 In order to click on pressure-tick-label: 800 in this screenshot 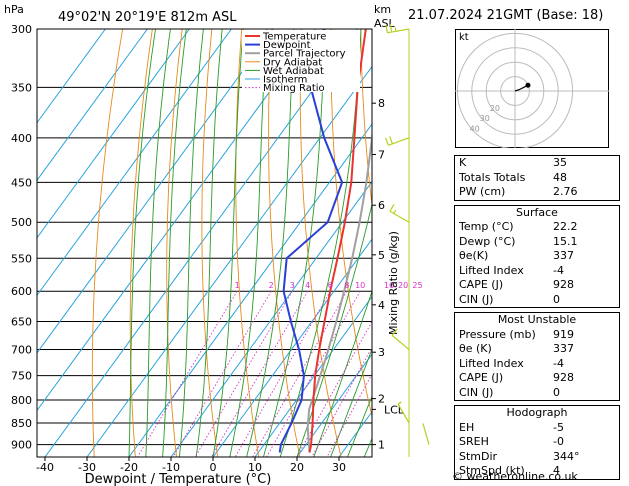, I will do `click(21, 400)`.